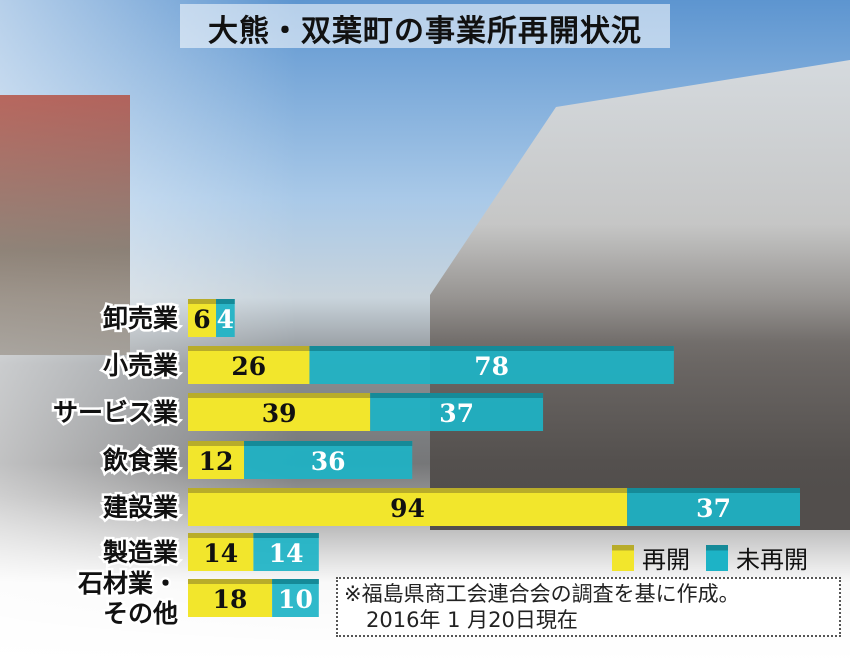  Describe the element at coordinates (65, 225) in the screenshot. I see `background-shop` at that location.